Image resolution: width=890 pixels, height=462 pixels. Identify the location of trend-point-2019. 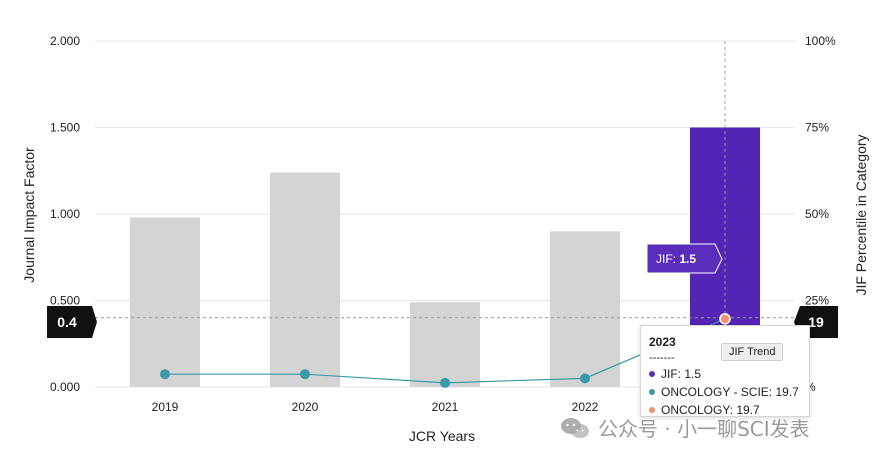
(165, 374).